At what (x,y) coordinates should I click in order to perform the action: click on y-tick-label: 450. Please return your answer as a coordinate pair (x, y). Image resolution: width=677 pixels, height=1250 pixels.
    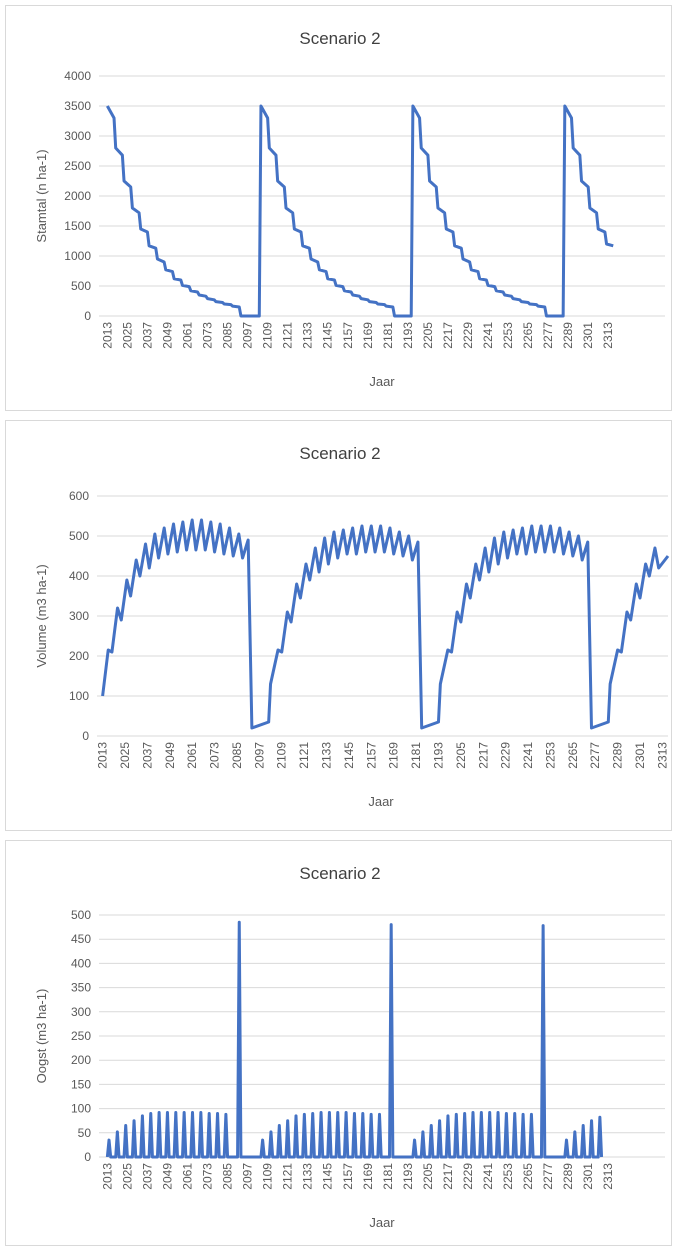
    Looking at the image, I should click on (81, 939).